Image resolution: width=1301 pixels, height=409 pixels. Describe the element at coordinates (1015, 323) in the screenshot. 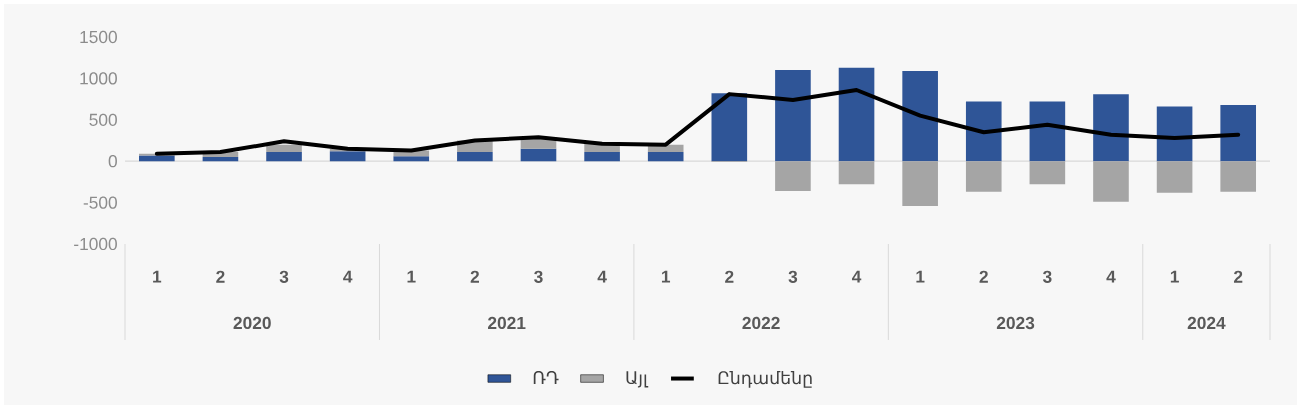

I see `text: 2023` at that location.